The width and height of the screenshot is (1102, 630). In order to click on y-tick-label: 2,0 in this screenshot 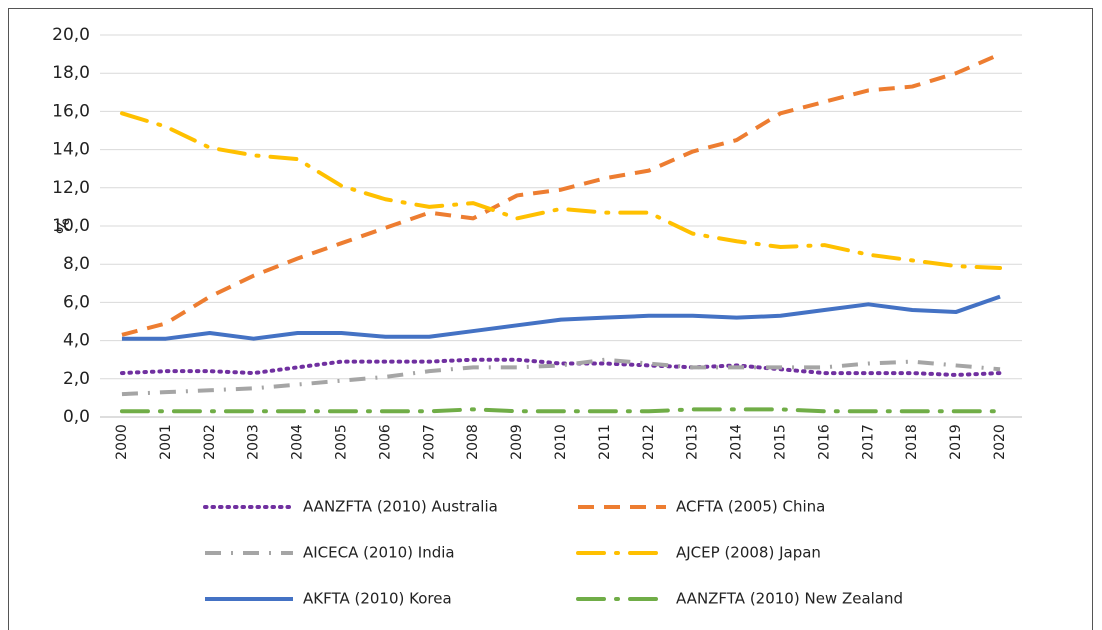, I will do `click(76, 379)`.